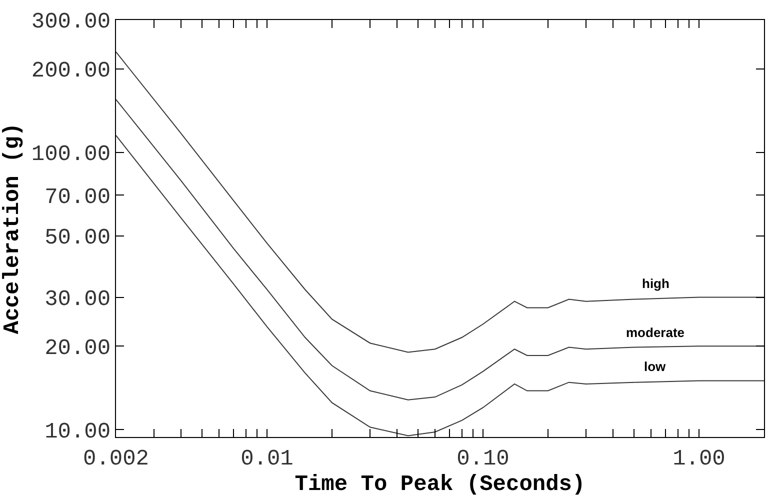 Image resolution: width=767 pixels, height=497 pixels. Describe the element at coordinates (655, 366) in the screenshot. I see `series-label: low` at that location.